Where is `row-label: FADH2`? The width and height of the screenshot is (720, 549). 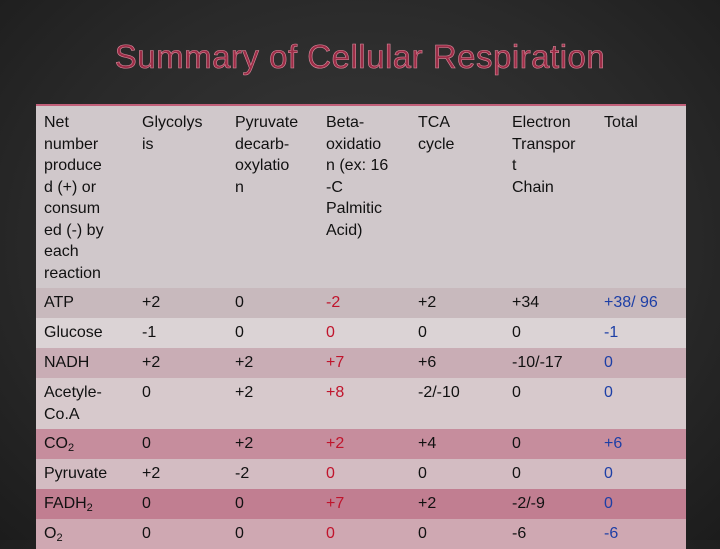
row-label: FADH2 is located at coordinates (85, 504).